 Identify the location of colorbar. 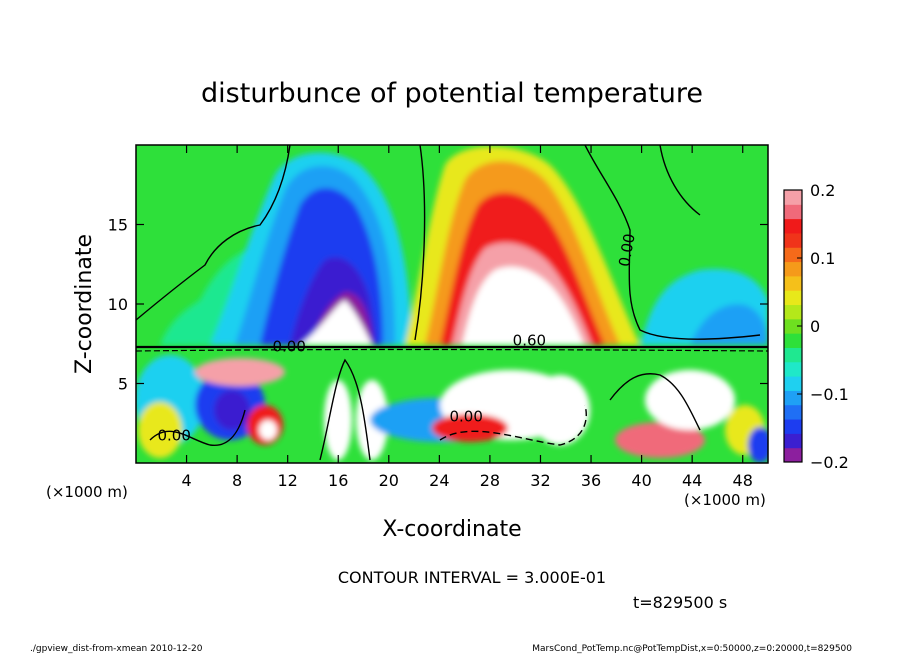
(793, 326).